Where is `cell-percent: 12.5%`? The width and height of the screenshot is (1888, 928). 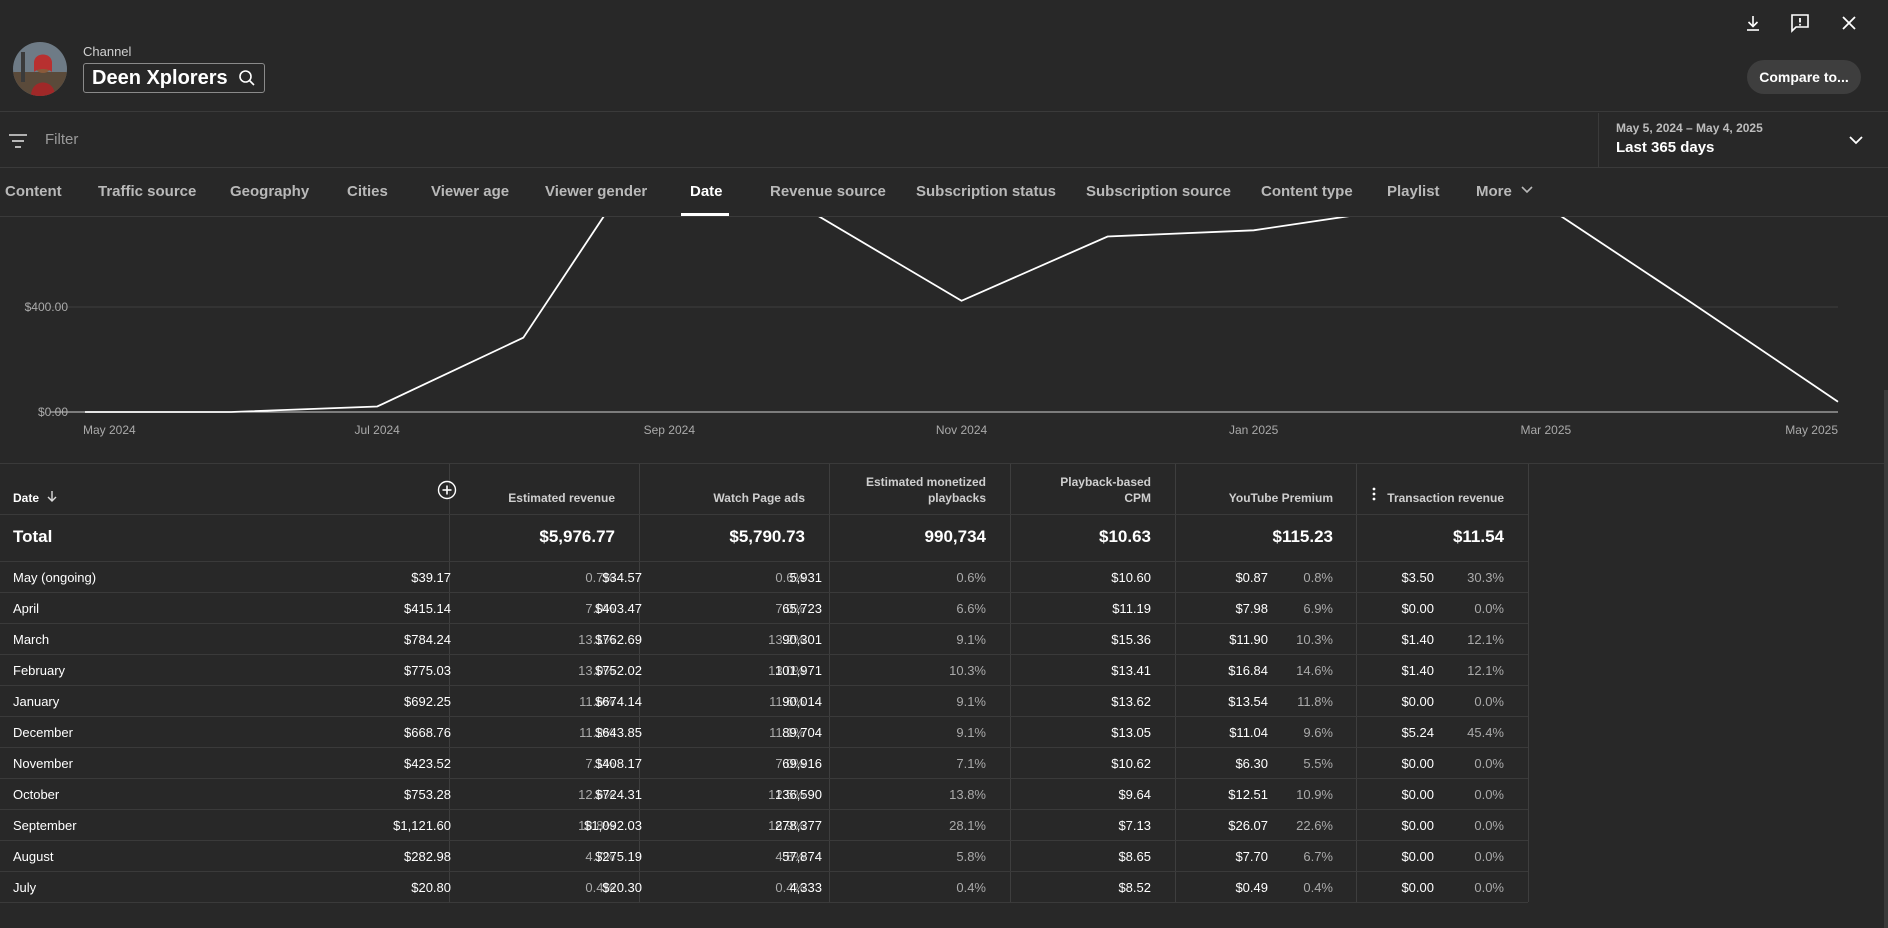
cell-percent: 12.5% is located at coordinates (786, 794).